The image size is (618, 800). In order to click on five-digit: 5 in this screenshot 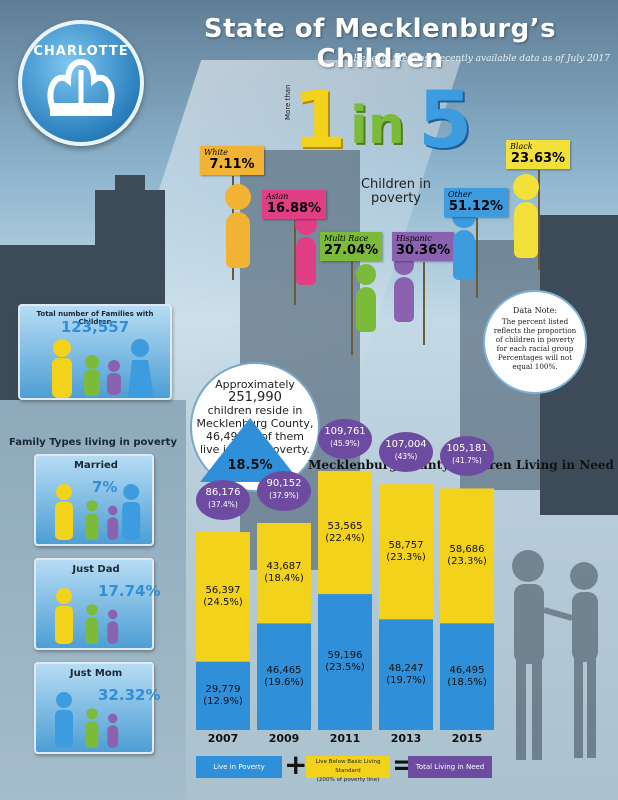, I will do `click(445, 121)`.